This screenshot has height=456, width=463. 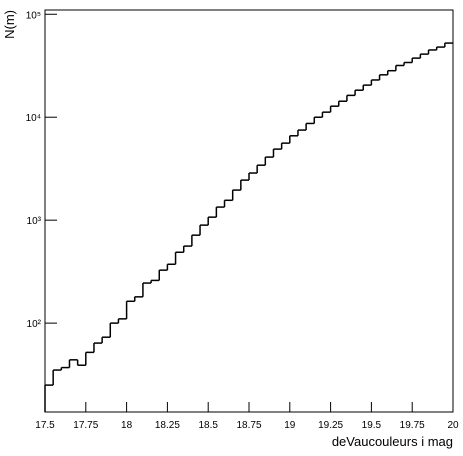 What do you see at coordinates (85, 425) in the screenshot?
I see `x-tick-label: 17.75` at bounding box center [85, 425].